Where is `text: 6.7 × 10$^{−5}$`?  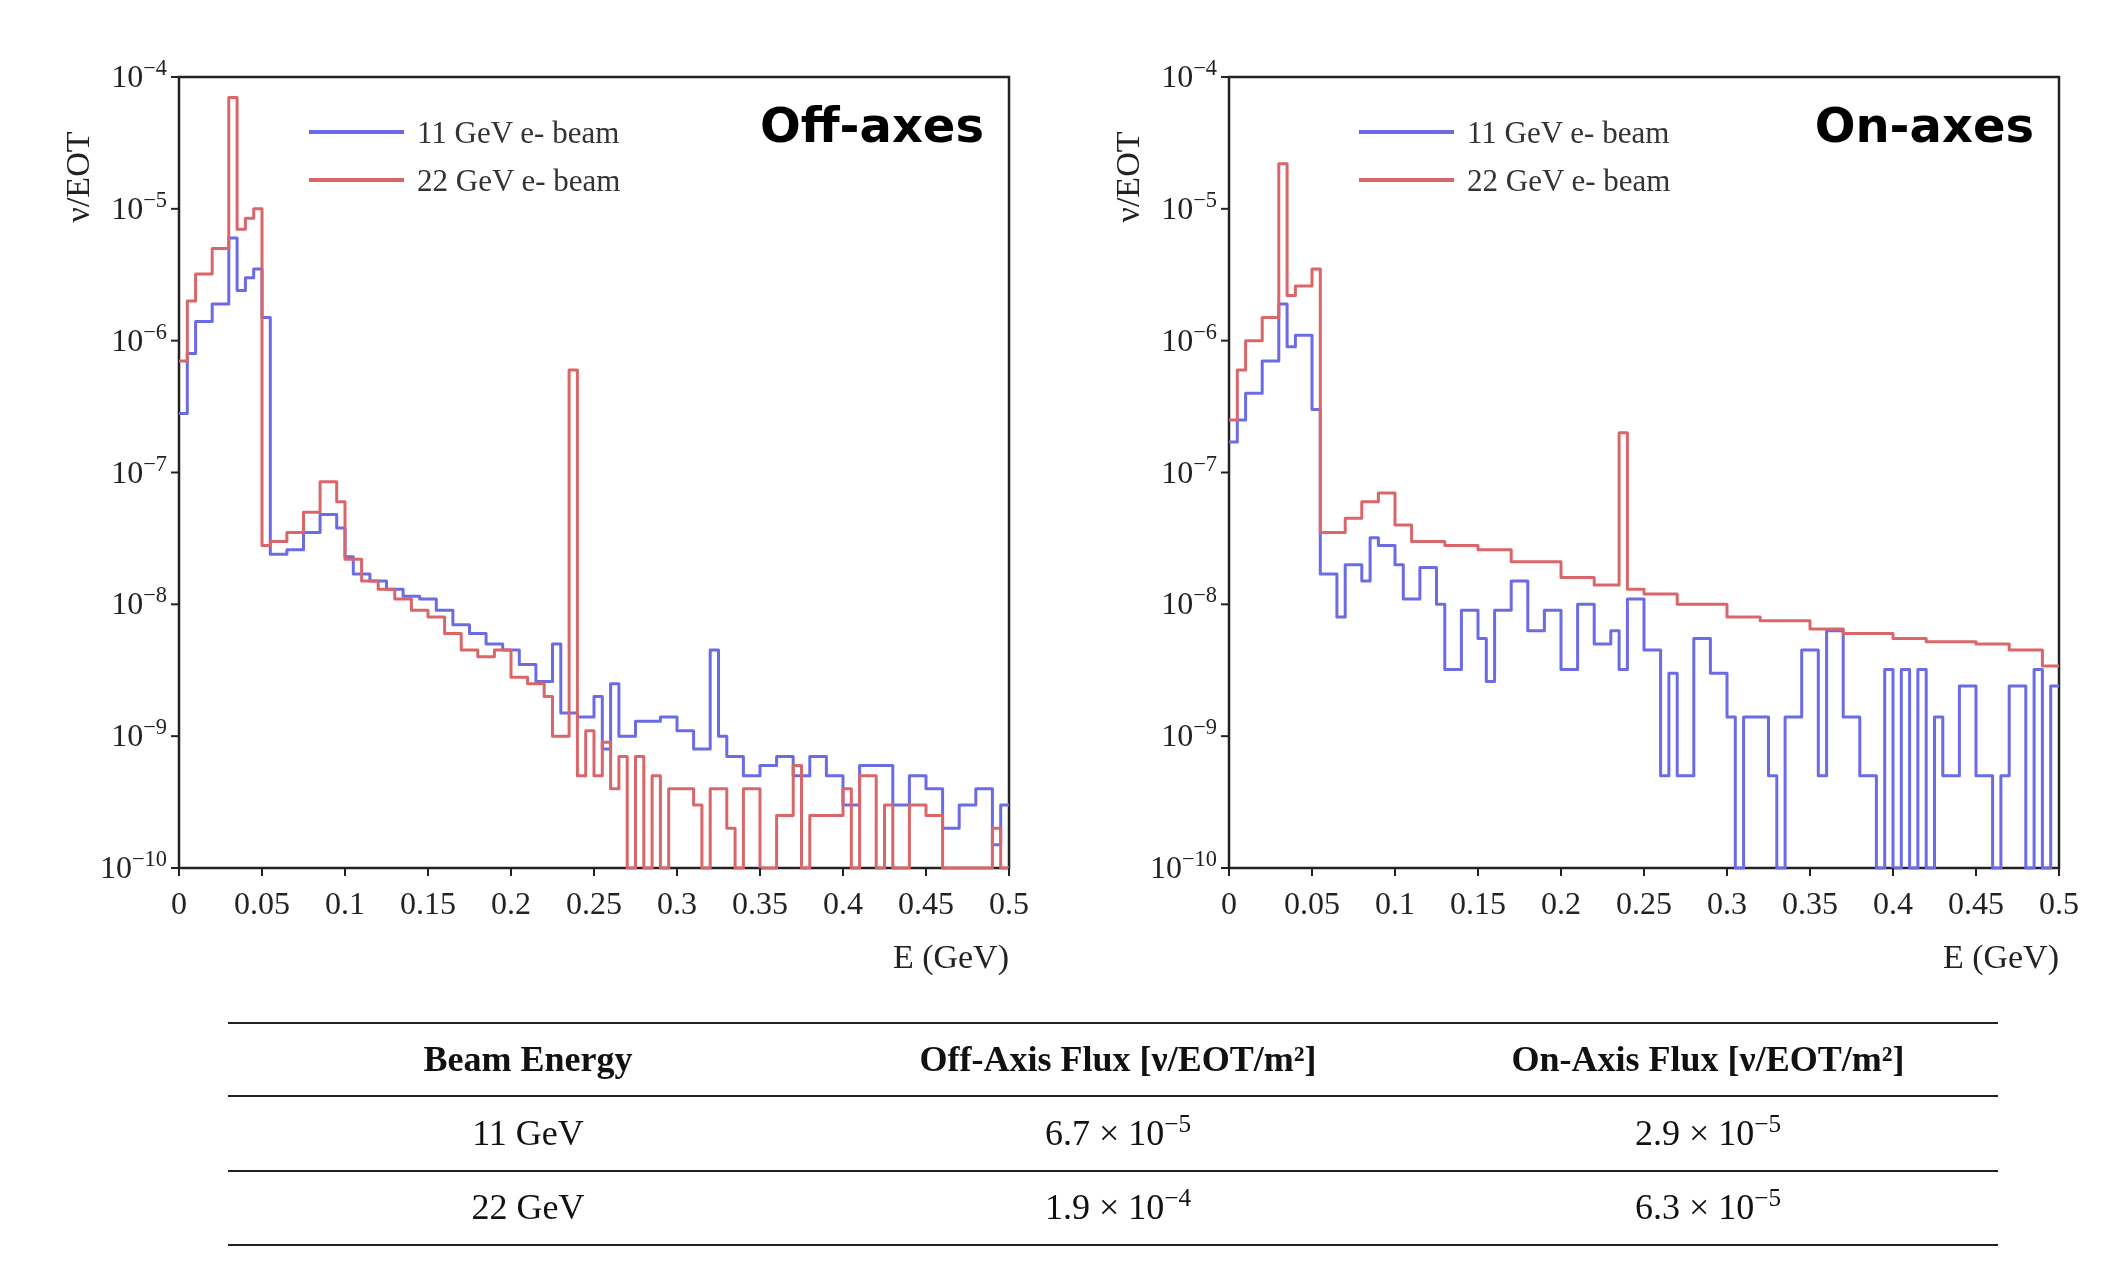
text: 6.7 × 10$^{−5}$ is located at coordinates (1118, 1131).